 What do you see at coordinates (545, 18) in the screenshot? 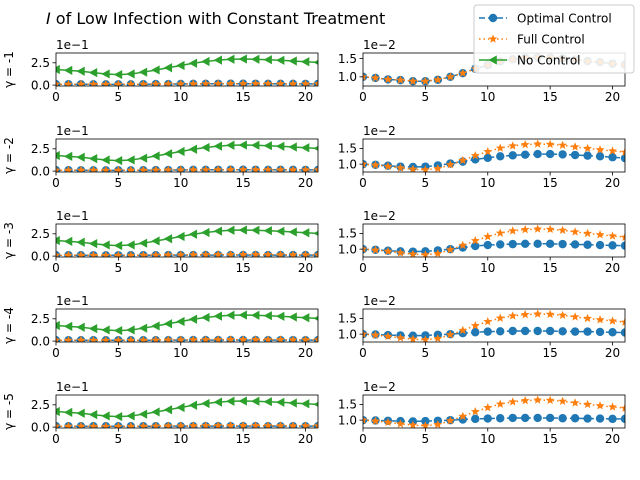
I see `legend-item: Optimal Control` at bounding box center [545, 18].